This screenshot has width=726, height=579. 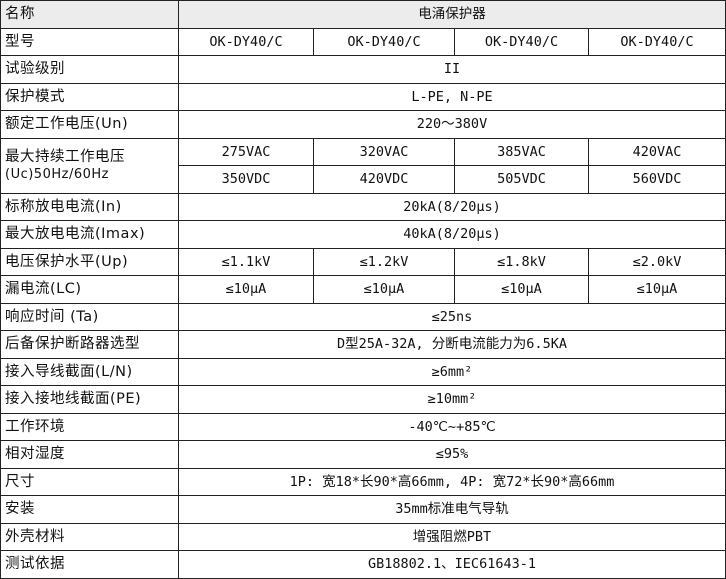 What do you see at coordinates (452, 509) in the screenshot?
I see `row-value: 35mm标准电气导轨` at bounding box center [452, 509].